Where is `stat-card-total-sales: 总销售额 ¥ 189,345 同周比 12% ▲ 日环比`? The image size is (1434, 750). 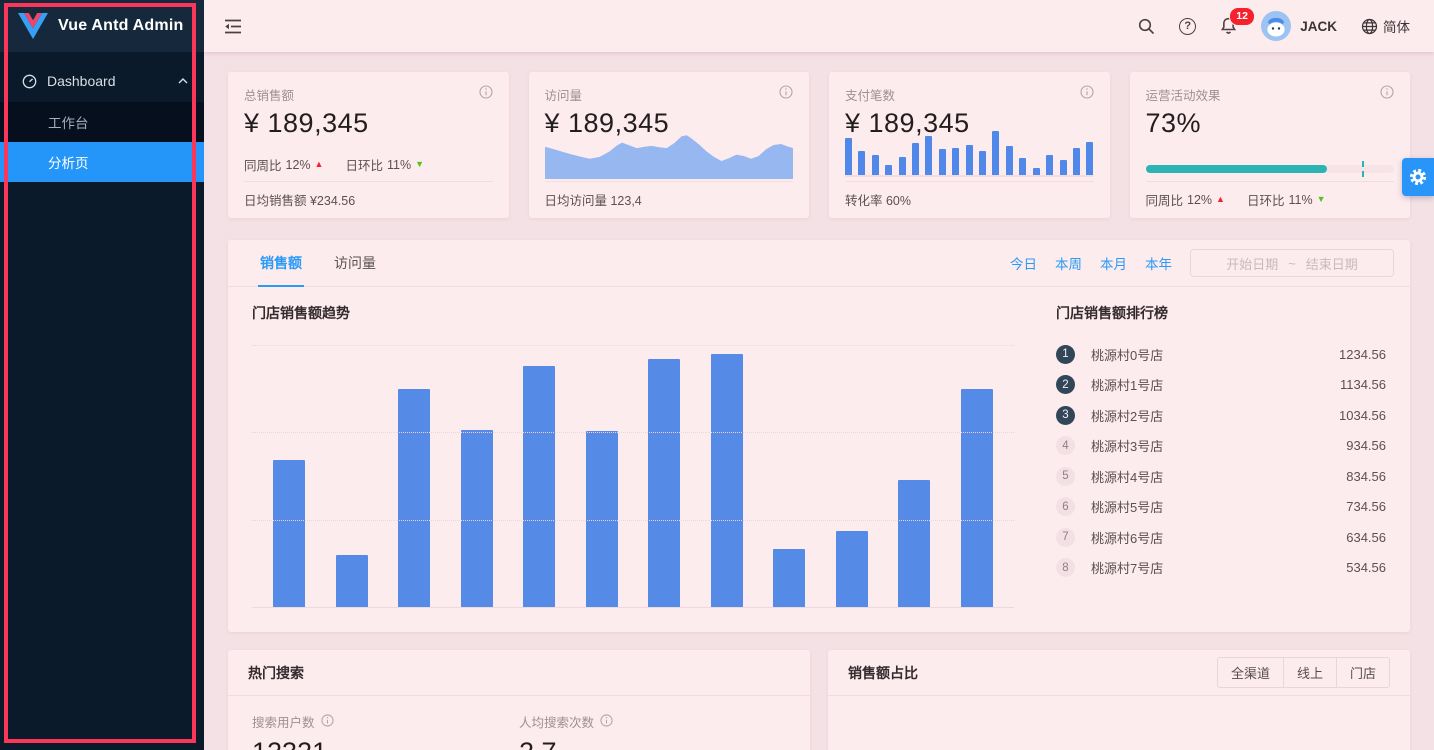
stat-card-total-sales: 总销售额 ¥ 189,345 同周比 12% ▲ 日环比 is located at coordinates (368, 145).